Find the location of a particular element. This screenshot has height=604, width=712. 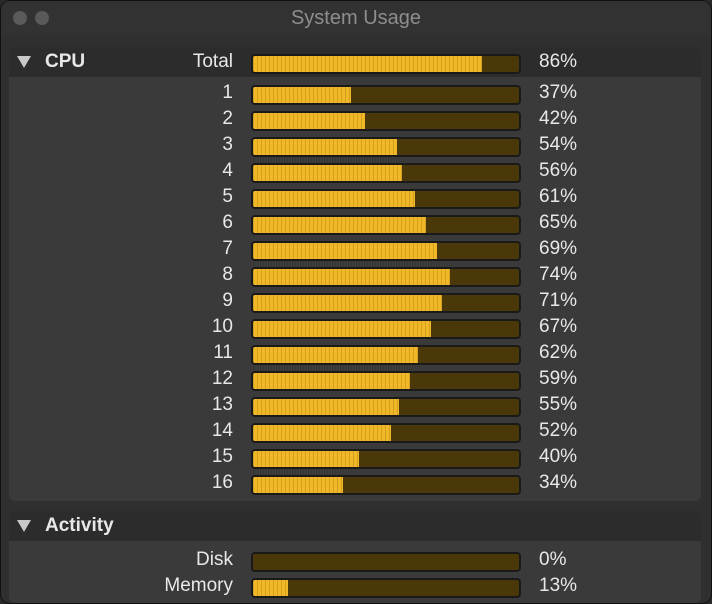

cpu-usage-row: 11 62% is located at coordinates (355, 354).